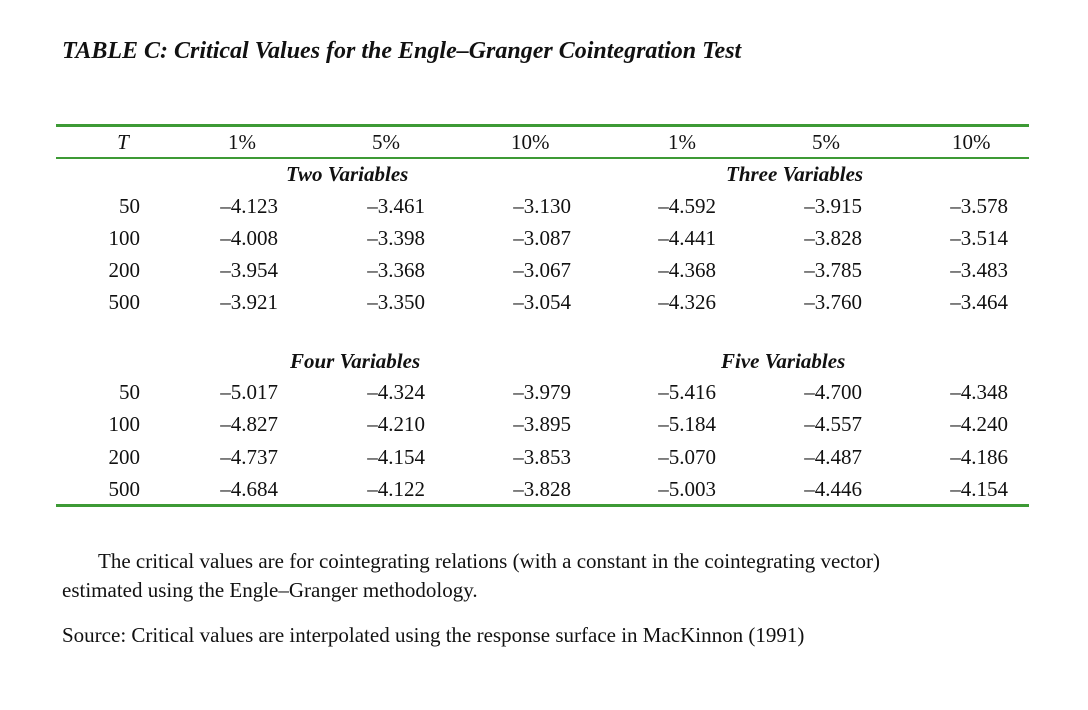 This screenshot has height=710, width=1088. I want to click on table-cell: –3.979, so click(542, 392).